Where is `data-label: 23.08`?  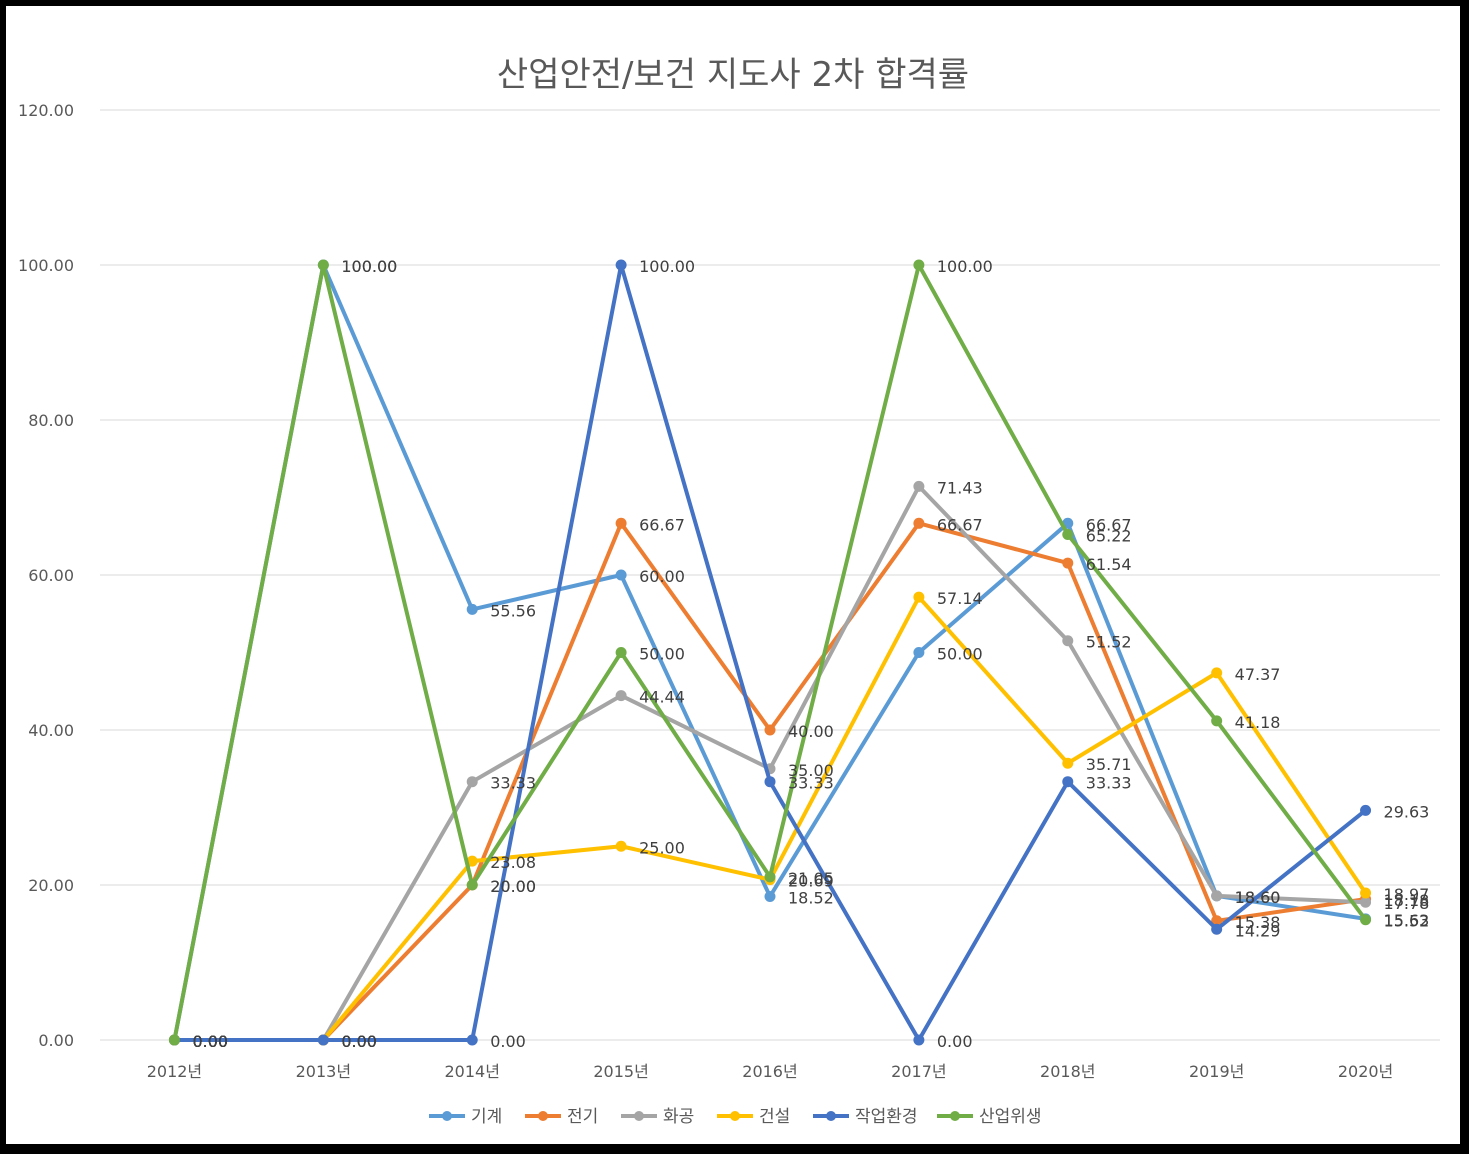
data-label: 23.08 is located at coordinates (513, 862).